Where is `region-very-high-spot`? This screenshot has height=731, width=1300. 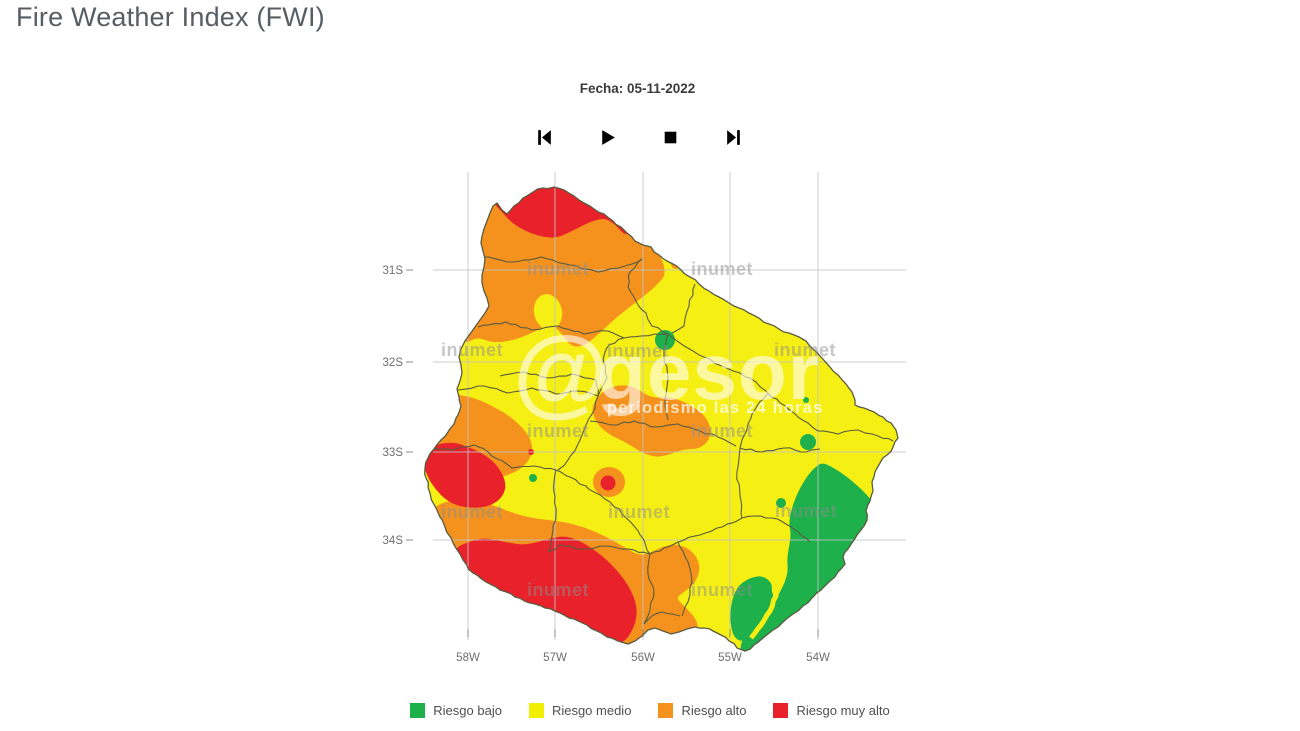
region-very-high-spot is located at coordinates (608, 483).